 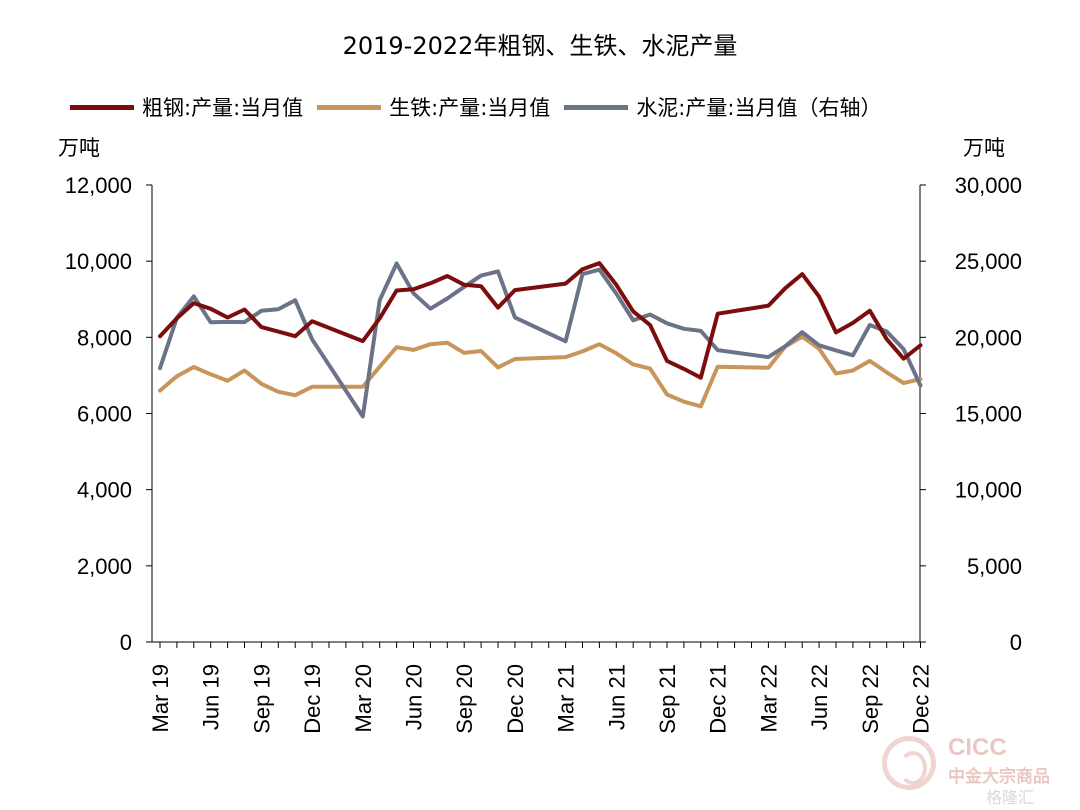 What do you see at coordinates (759, 108) in the screenshot?
I see `legend-label-cement: 水泥:产量:当月值（右轴）` at bounding box center [759, 108].